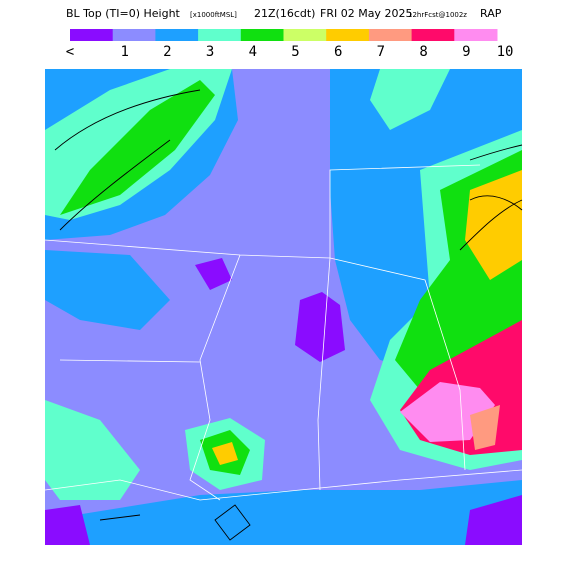 This screenshot has height=568, width=568. I want to click on model: RAP, so click(491, 13).